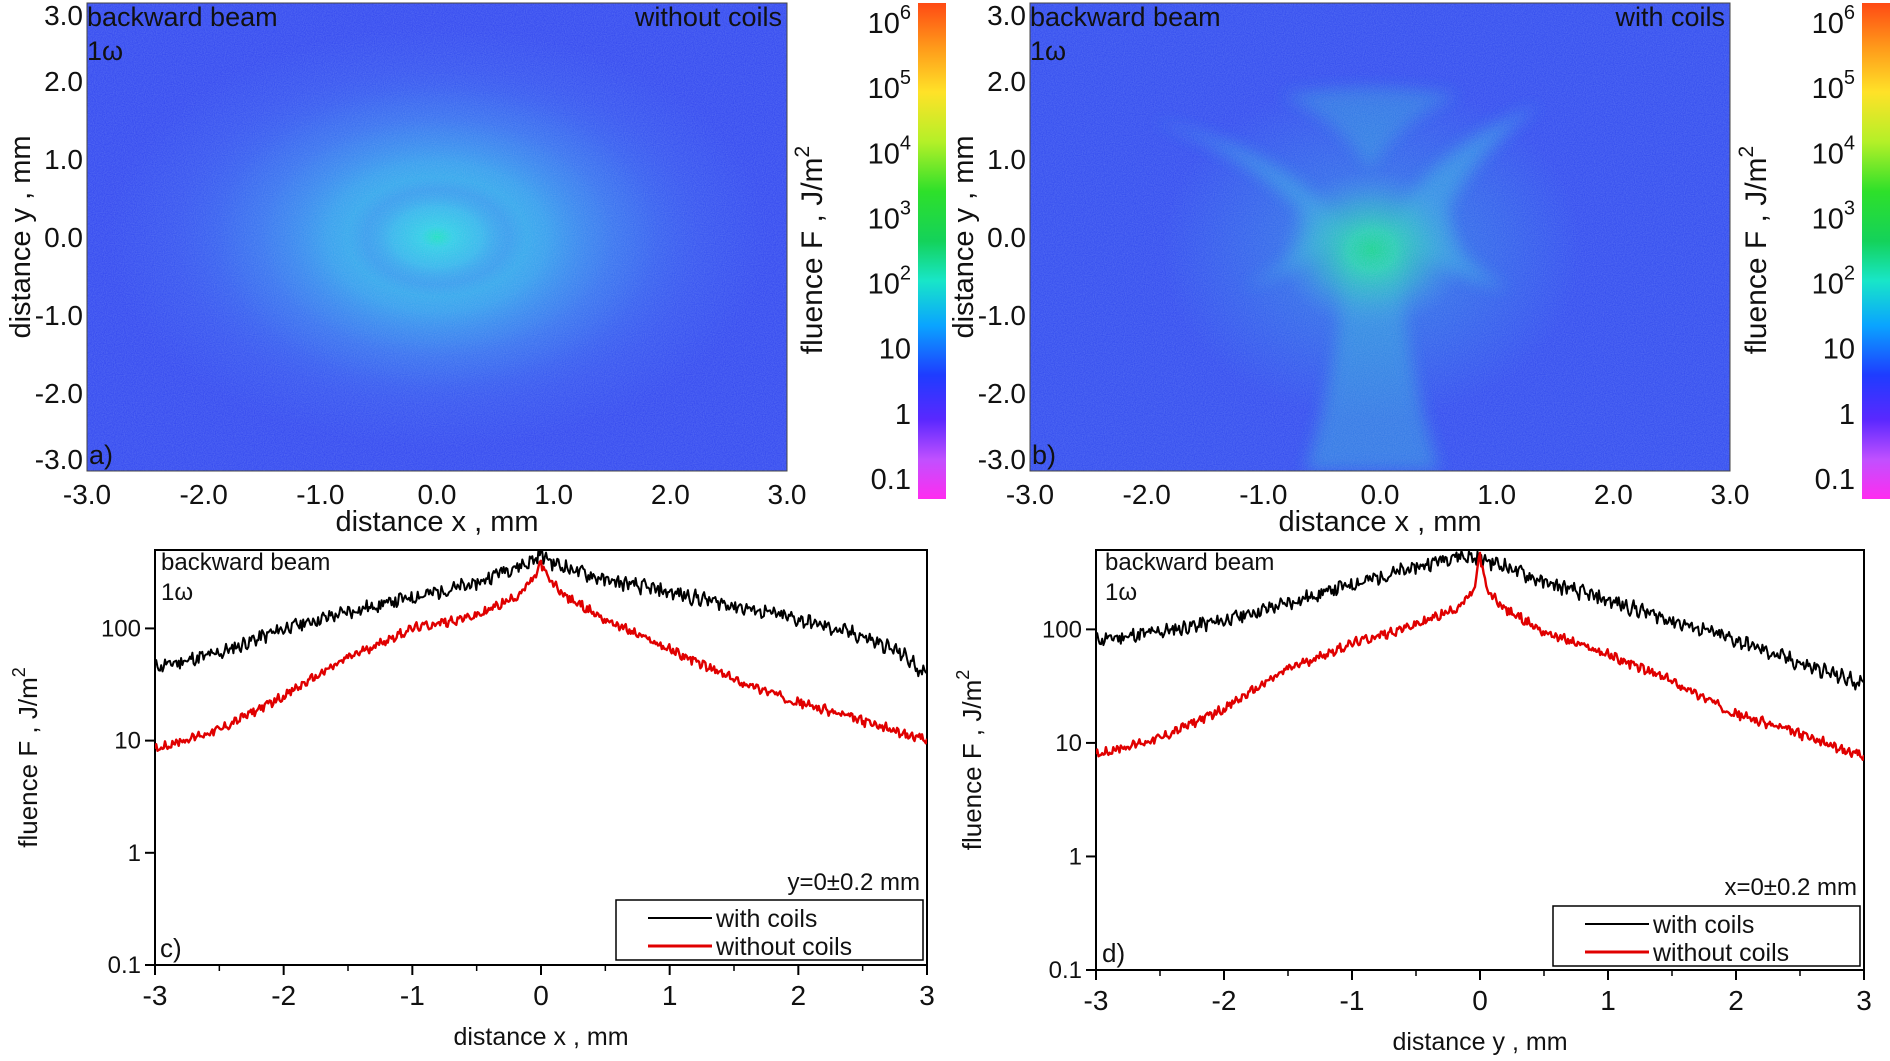 The width and height of the screenshot is (1890, 1061). Describe the element at coordinates (1065, 970) in the screenshot. I see `lineplot-d-y-tick-label: 0.1` at that location.